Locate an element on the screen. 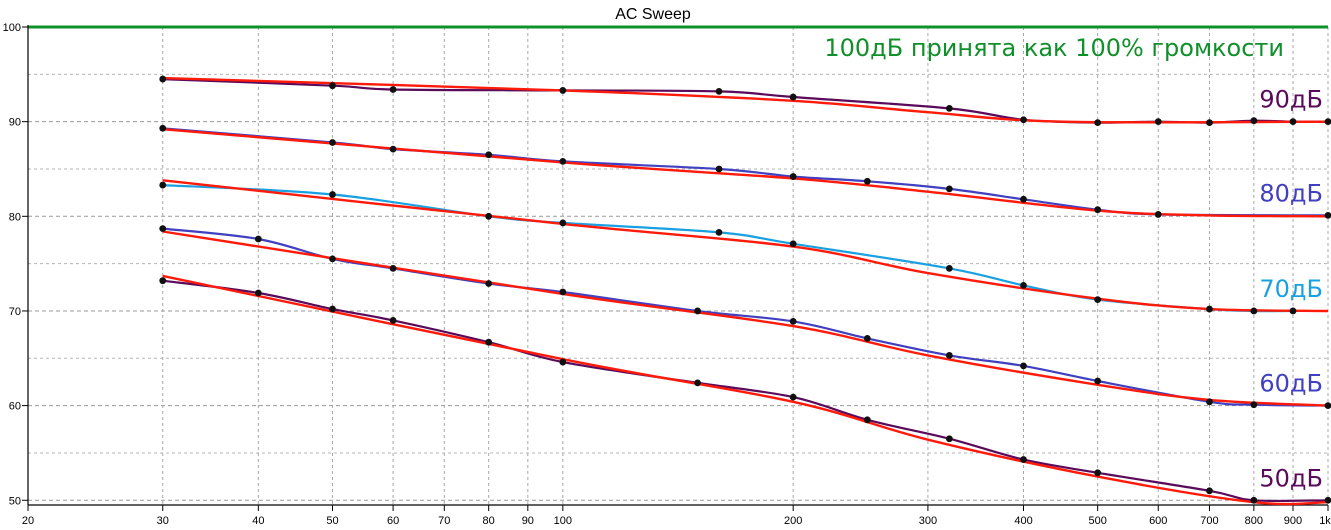 This screenshot has height=530, width=1331. x-tick-label: 500 is located at coordinates (1097, 521).